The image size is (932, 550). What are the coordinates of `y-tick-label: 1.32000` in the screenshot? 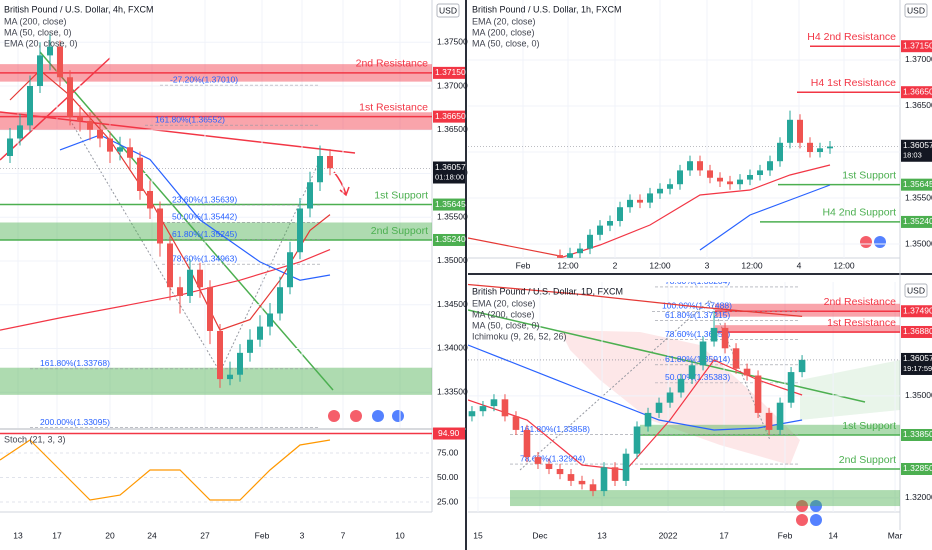 It's located at (918, 497).